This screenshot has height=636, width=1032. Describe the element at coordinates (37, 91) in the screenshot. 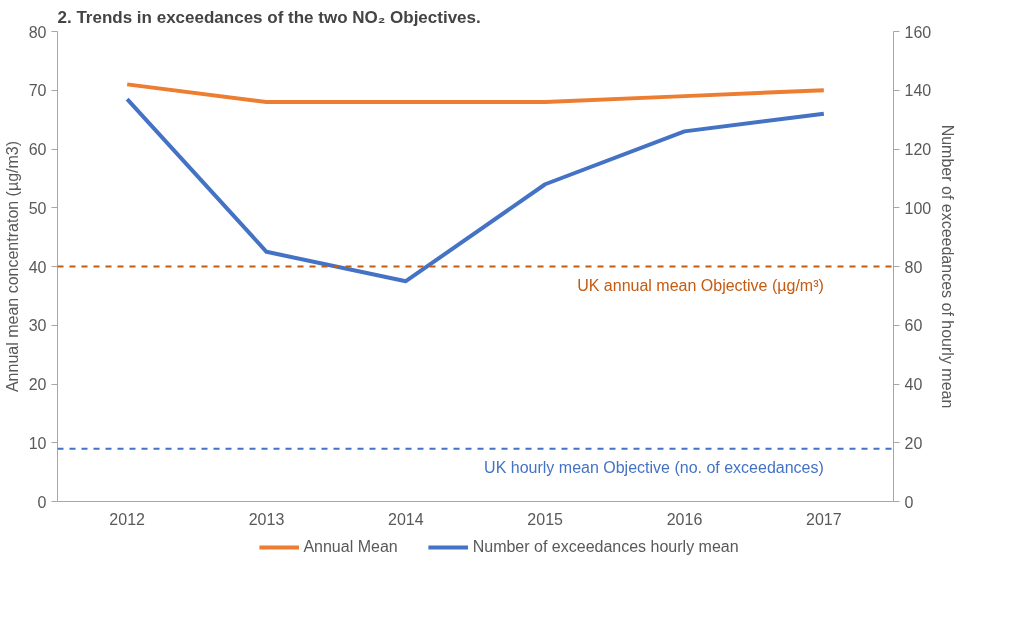

I see `y-tick-label: 70` at that location.